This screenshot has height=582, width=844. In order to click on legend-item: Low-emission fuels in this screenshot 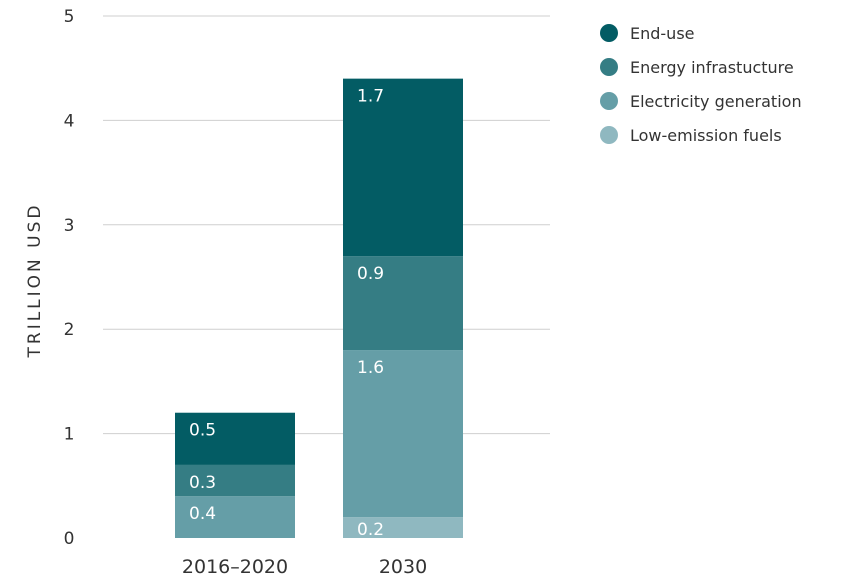, I will do `click(701, 135)`.